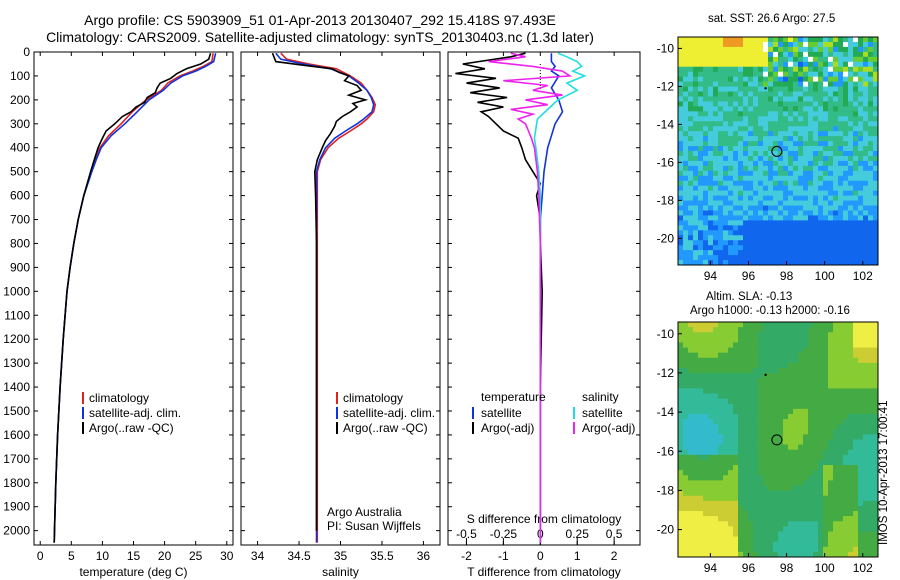  Describe the element at coordinates (374, 526) in the screenshot. I see `annotation-text: PI: Susan Wijffels` at that location.